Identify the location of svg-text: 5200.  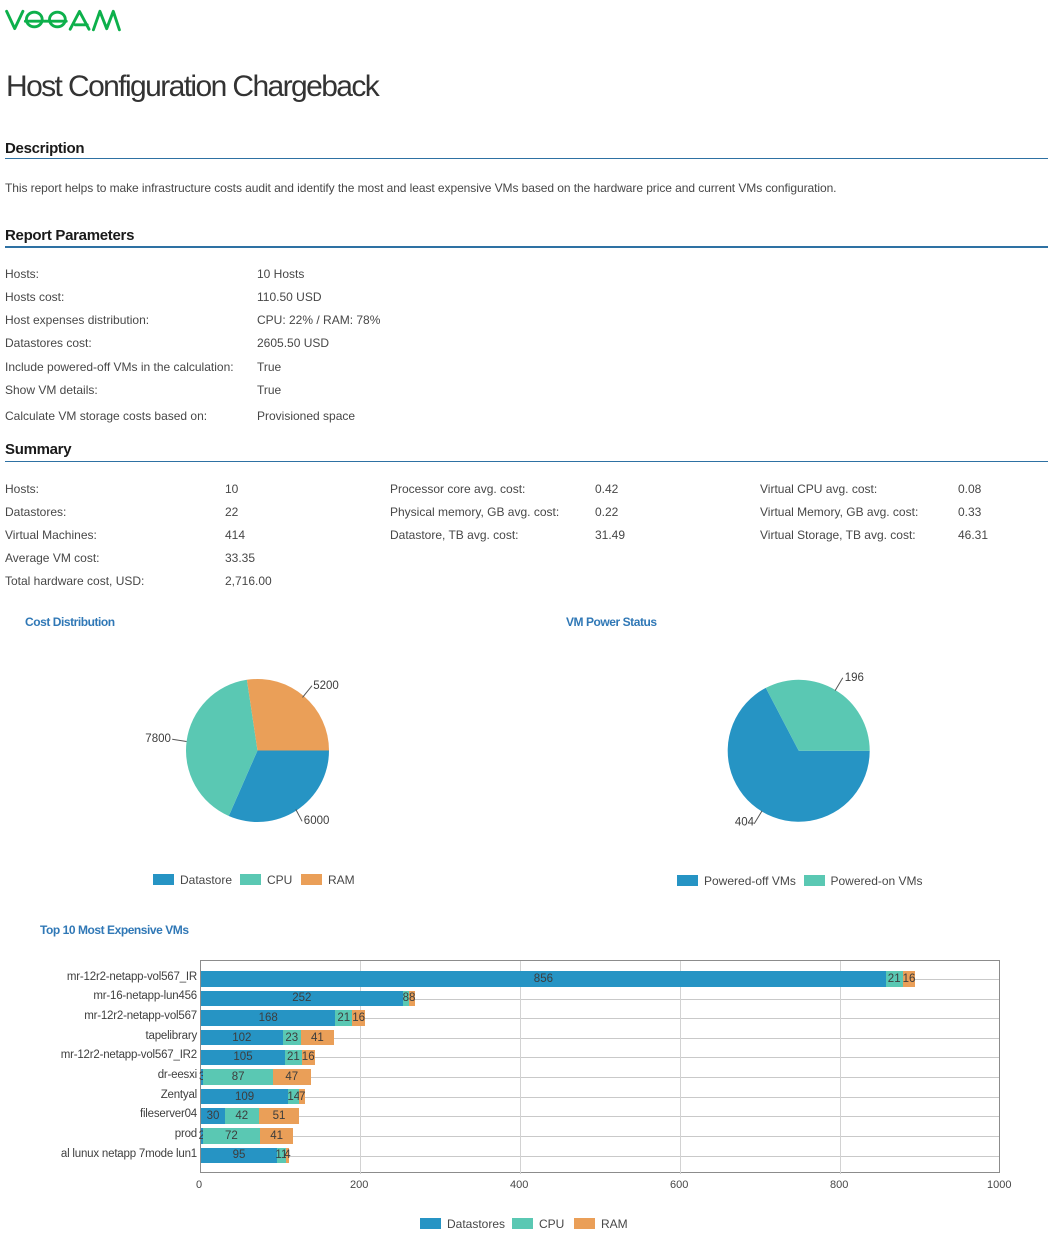
(326, 686).